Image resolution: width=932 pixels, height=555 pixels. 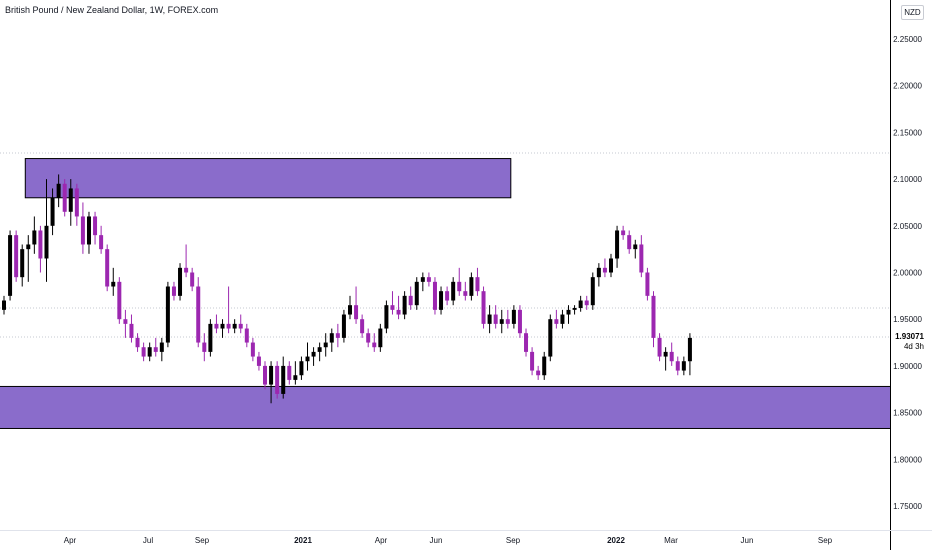 I want to click on last-price-box, so click(x=912, y=342).